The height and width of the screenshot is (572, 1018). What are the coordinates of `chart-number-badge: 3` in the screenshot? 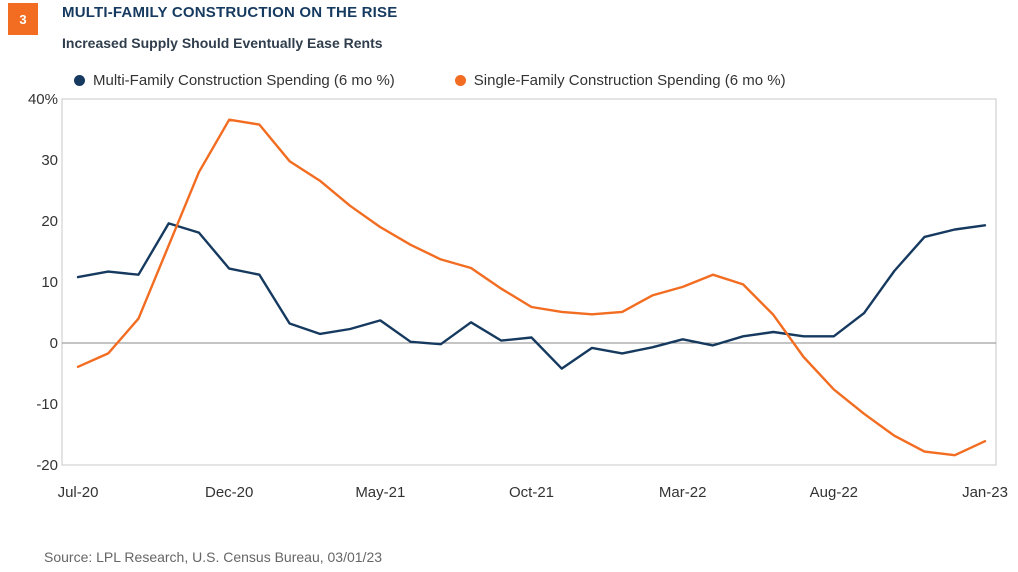 It's located at (23, 19).